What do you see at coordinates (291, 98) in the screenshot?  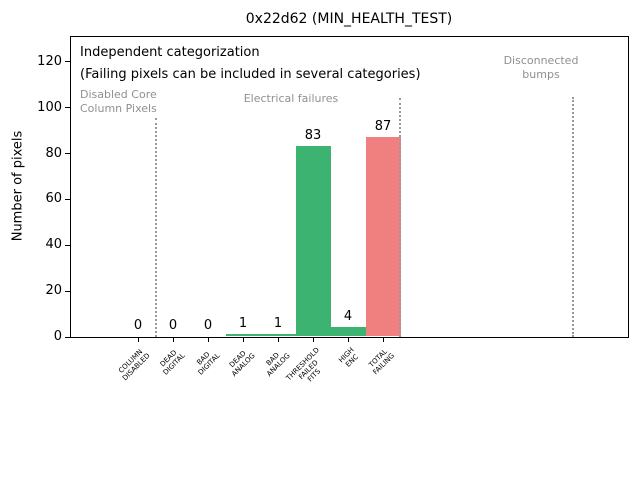 I see `section-label-electrical-failures: Electrical failures` at bounding box center [291, 98].